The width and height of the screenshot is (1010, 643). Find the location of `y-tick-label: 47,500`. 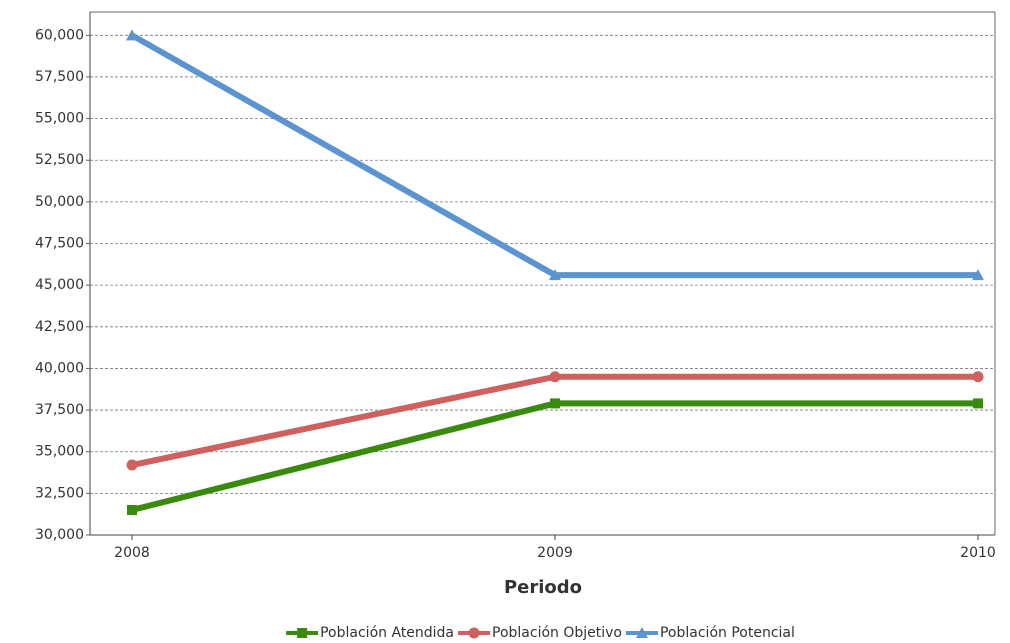

y-tick-label: 47,500 is located at coordinates (59, 244).